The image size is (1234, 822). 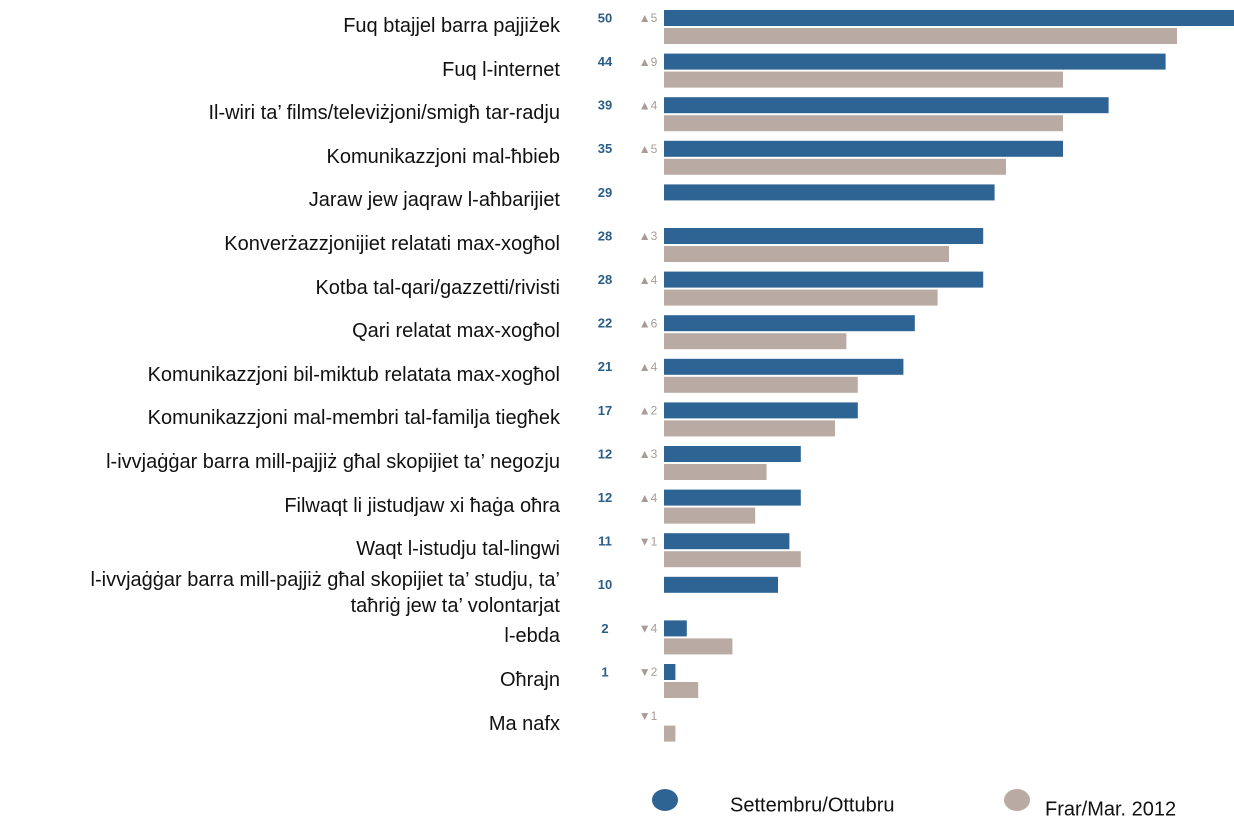 What do you see at coordinates (648, 672) in the screenshot?
I see `change-label: ▼2` at bounding box center [648, 672].